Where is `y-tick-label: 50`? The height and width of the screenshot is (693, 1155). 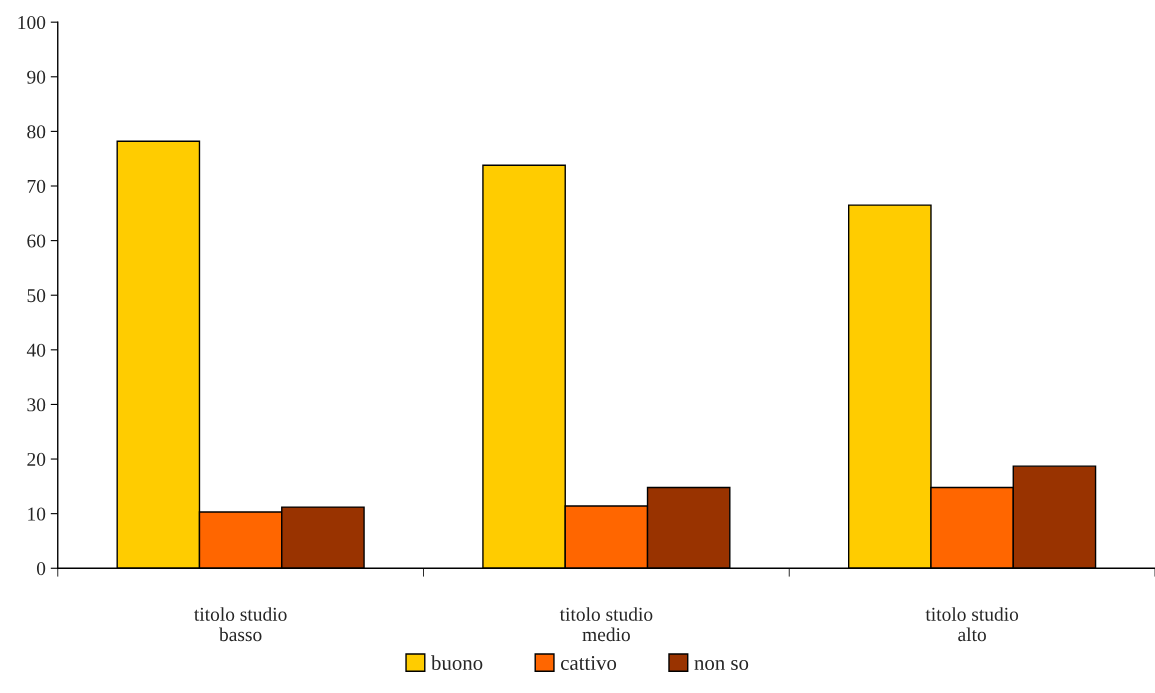
y-tick-label: 50 is located at coordinates (36, 296).